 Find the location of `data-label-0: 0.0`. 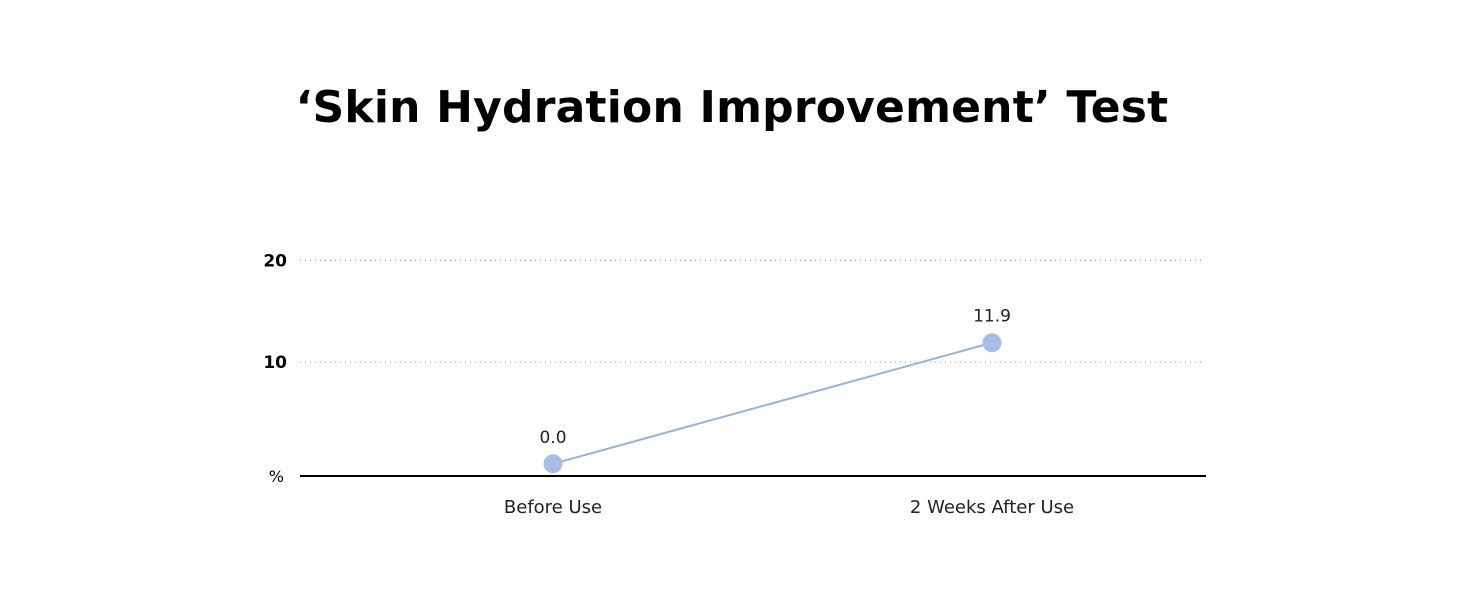

data-label-0: 0.0 is located at coordinates (552, 438).